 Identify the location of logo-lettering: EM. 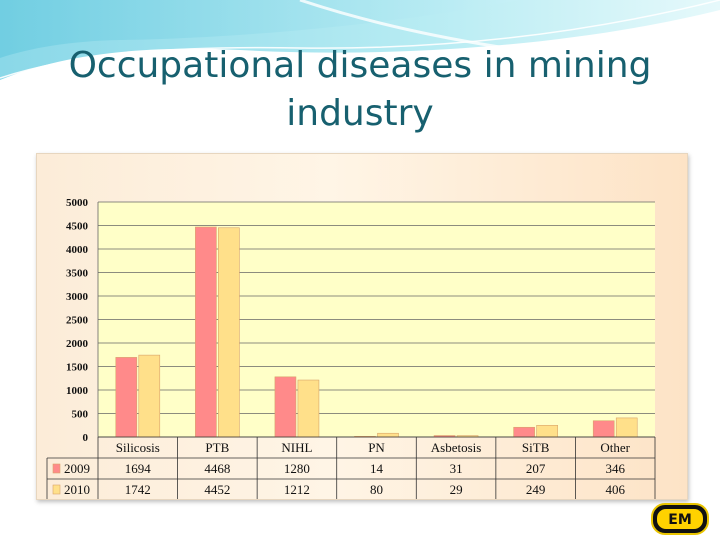
(680, 520).